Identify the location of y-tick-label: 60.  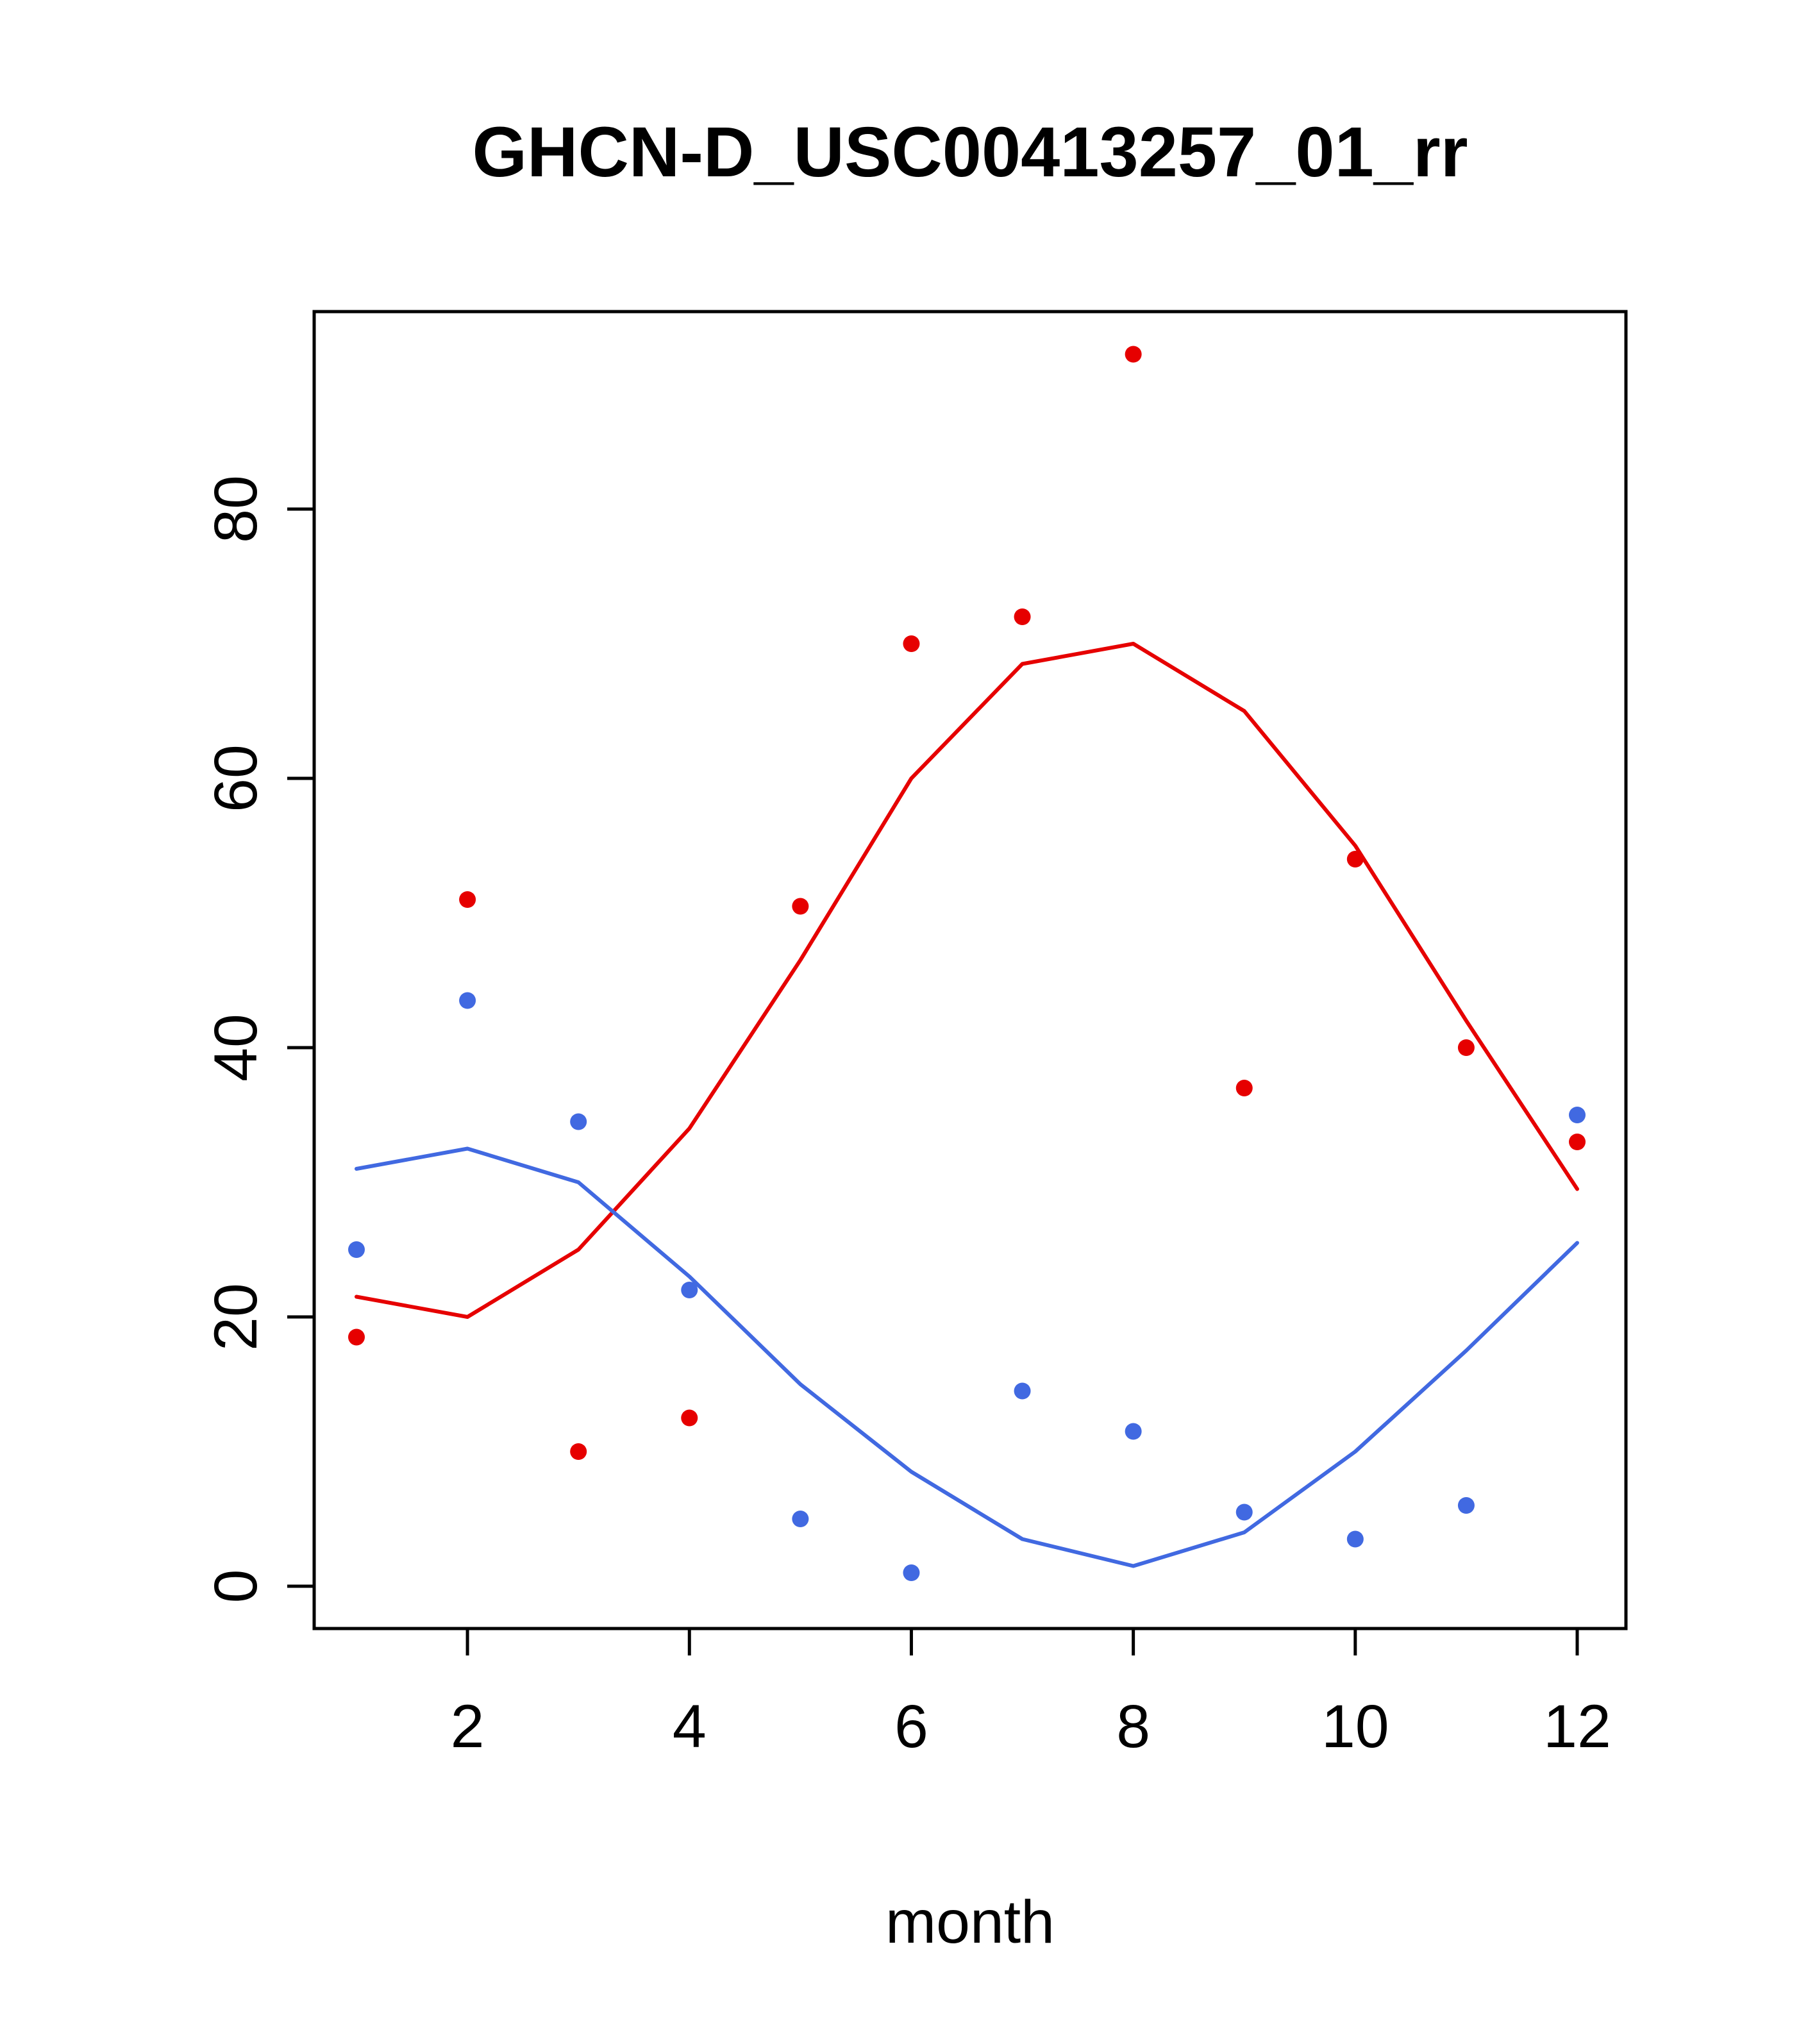
(236, 778).